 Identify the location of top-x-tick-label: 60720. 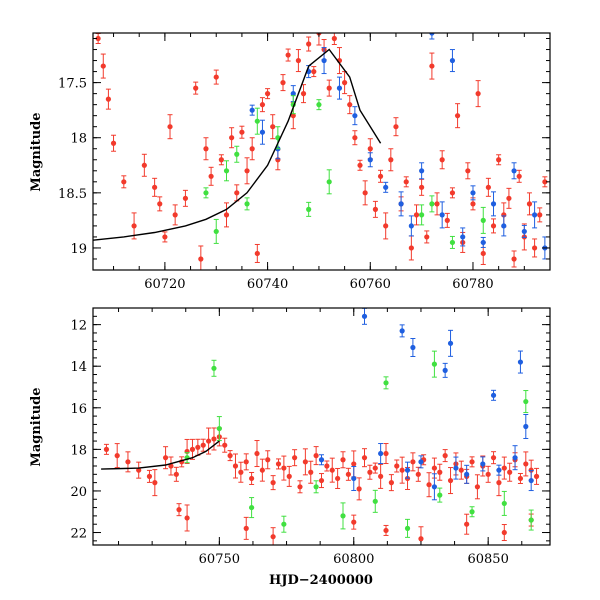
(164, 284).